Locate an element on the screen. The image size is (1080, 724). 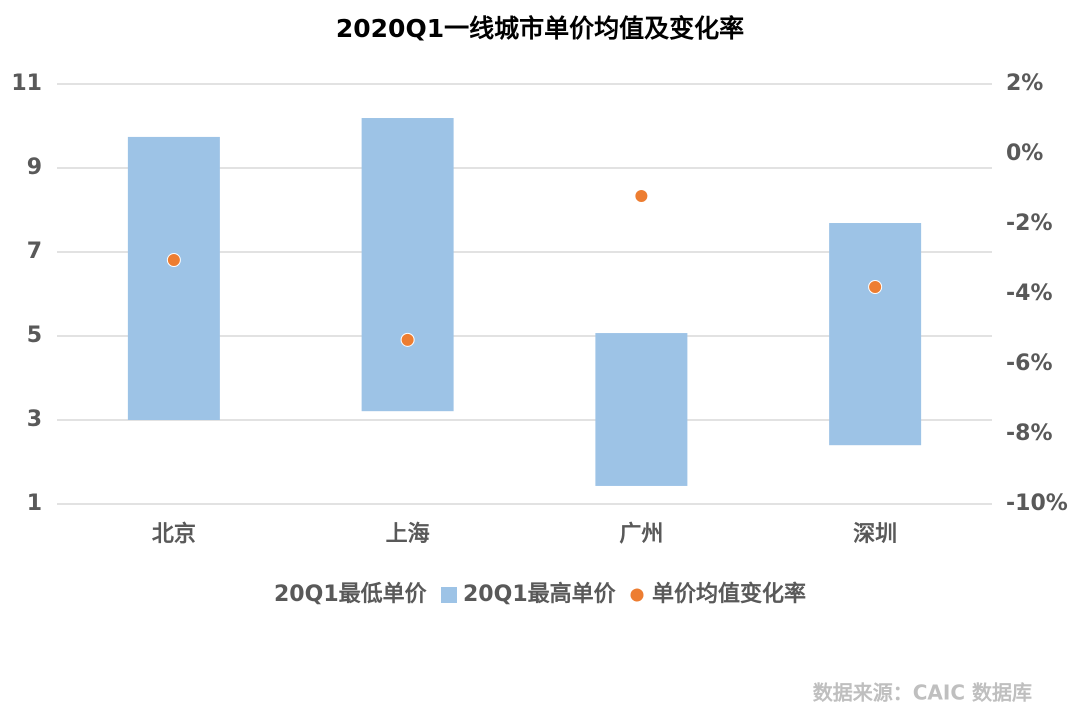
y2-tick-label: -10% is located at coordinates (1037, 503).